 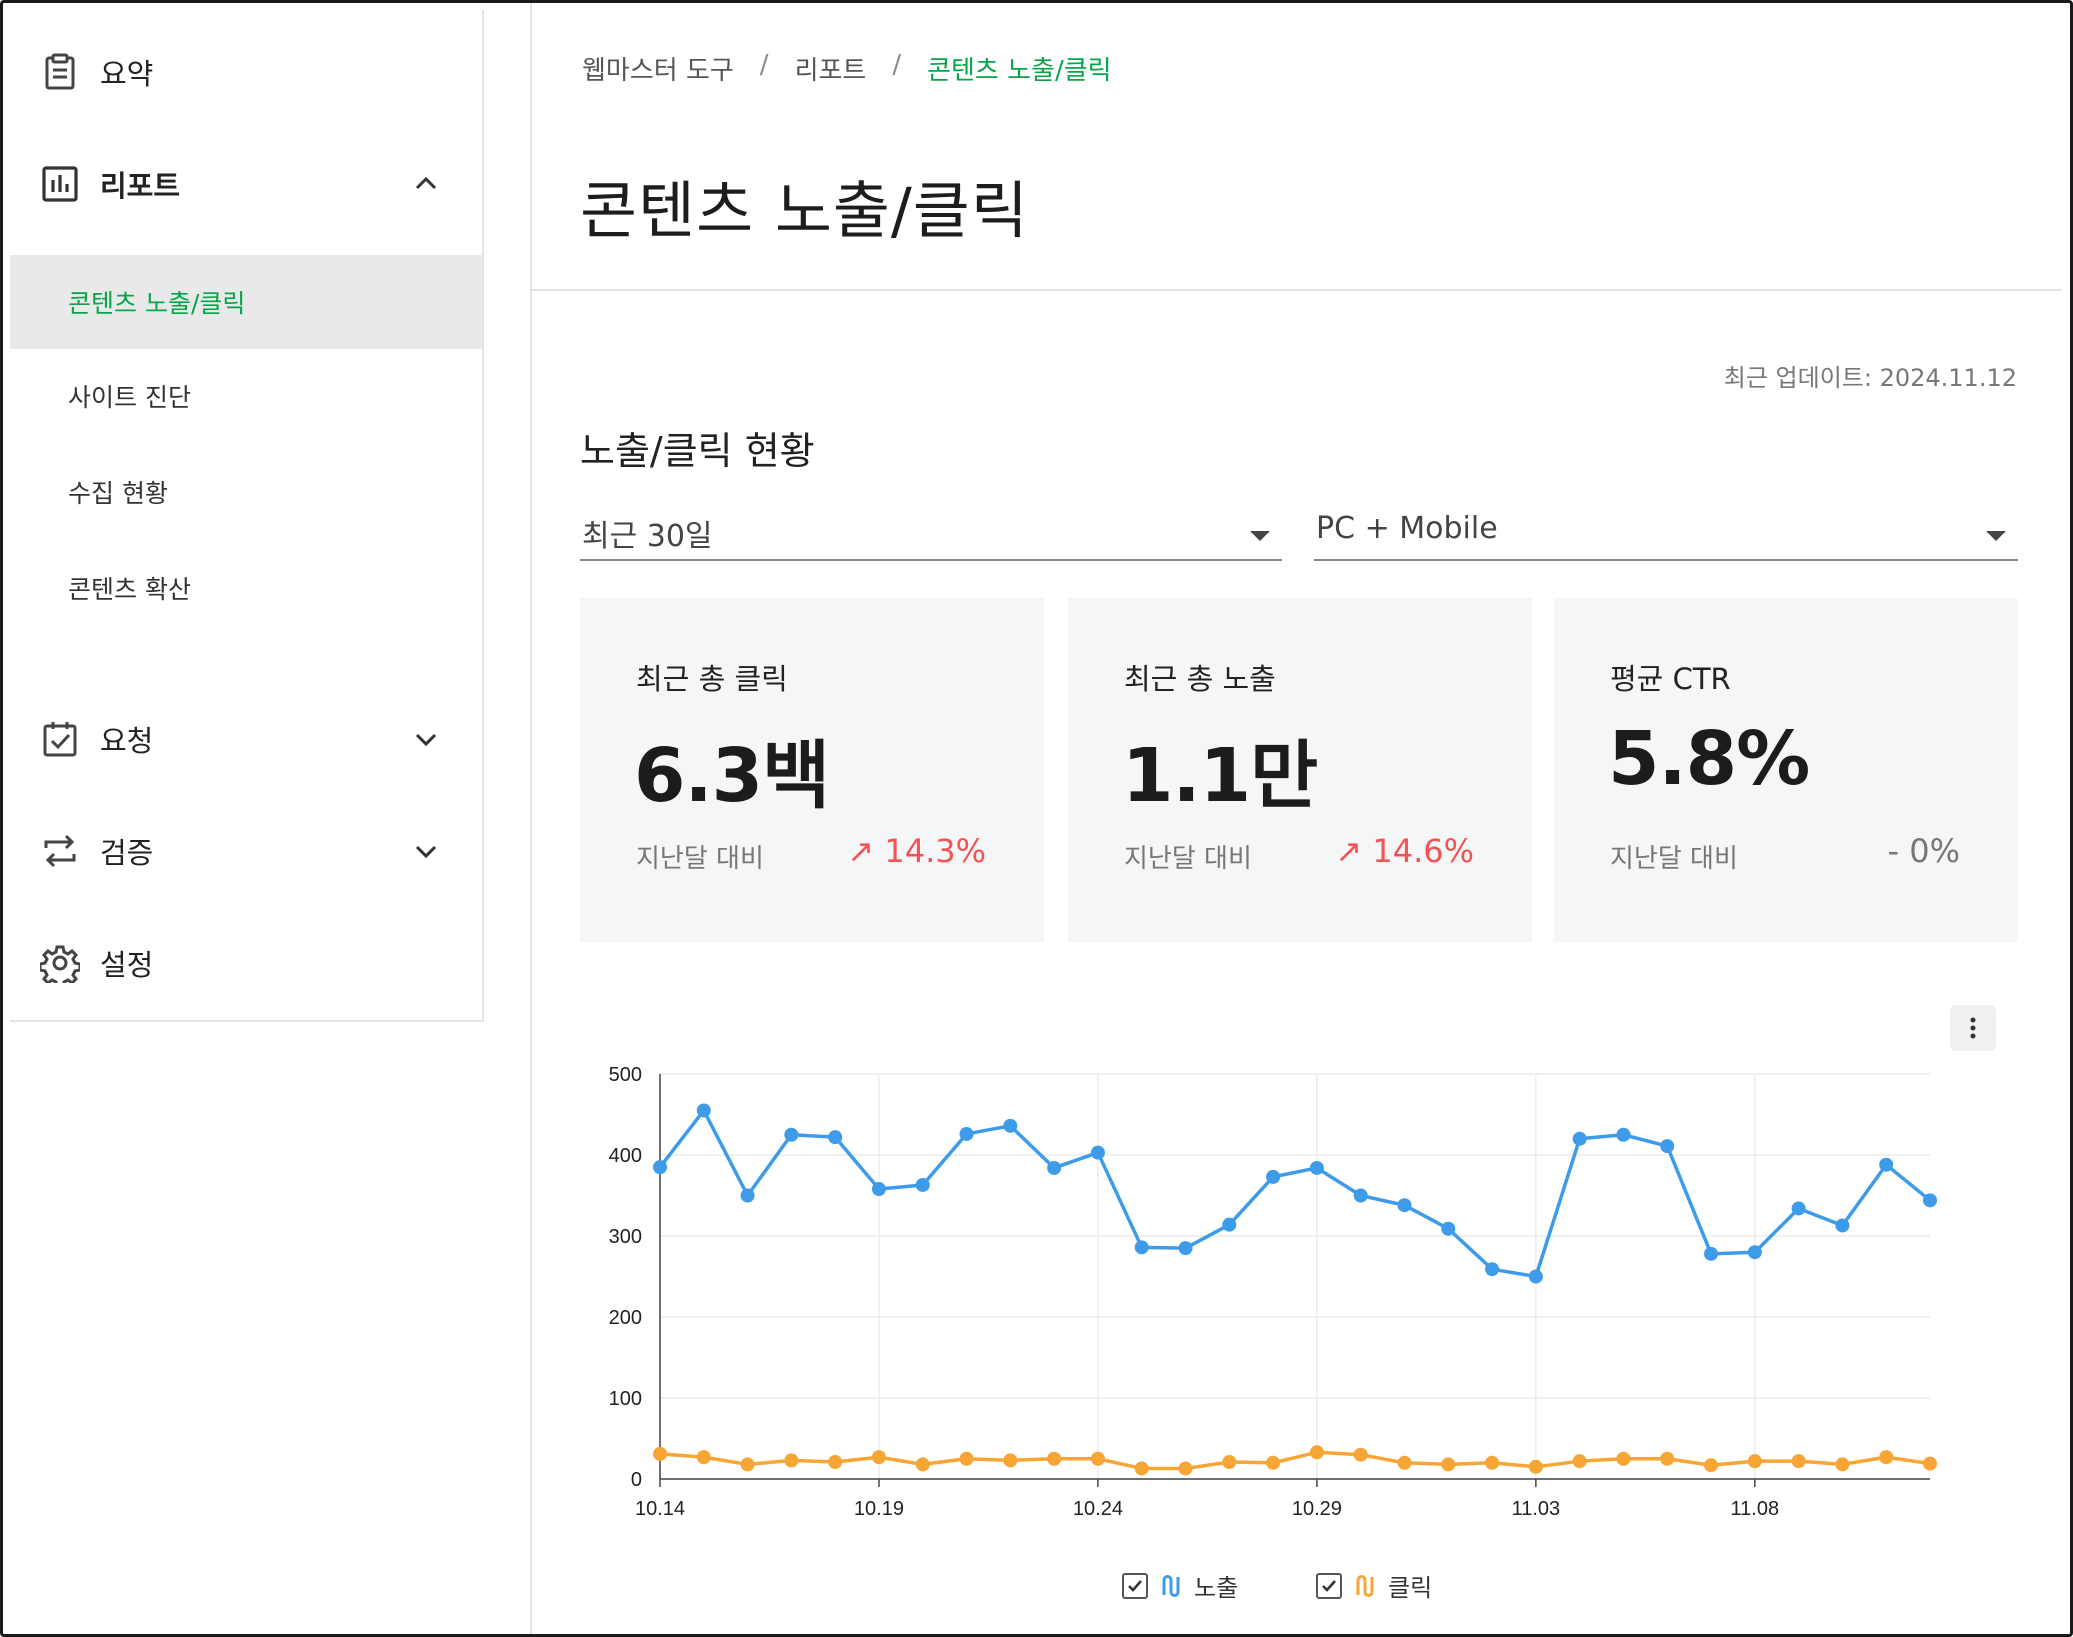 What do you see at coordinates (246, 963) in the screenshot?
I see `nav-settings: 설정` at bounding box center [246, 963].